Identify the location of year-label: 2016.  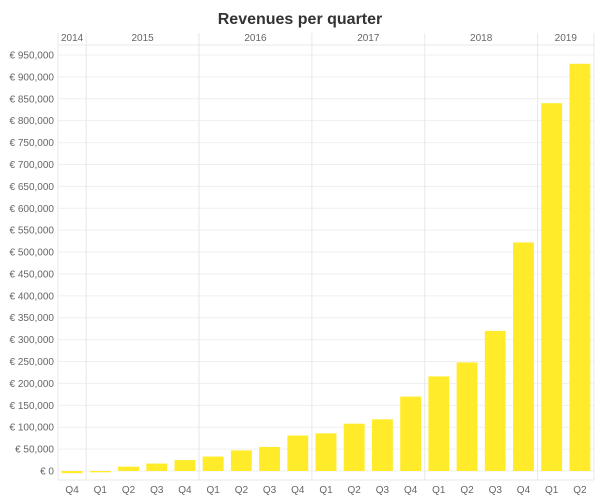
(255, 38).